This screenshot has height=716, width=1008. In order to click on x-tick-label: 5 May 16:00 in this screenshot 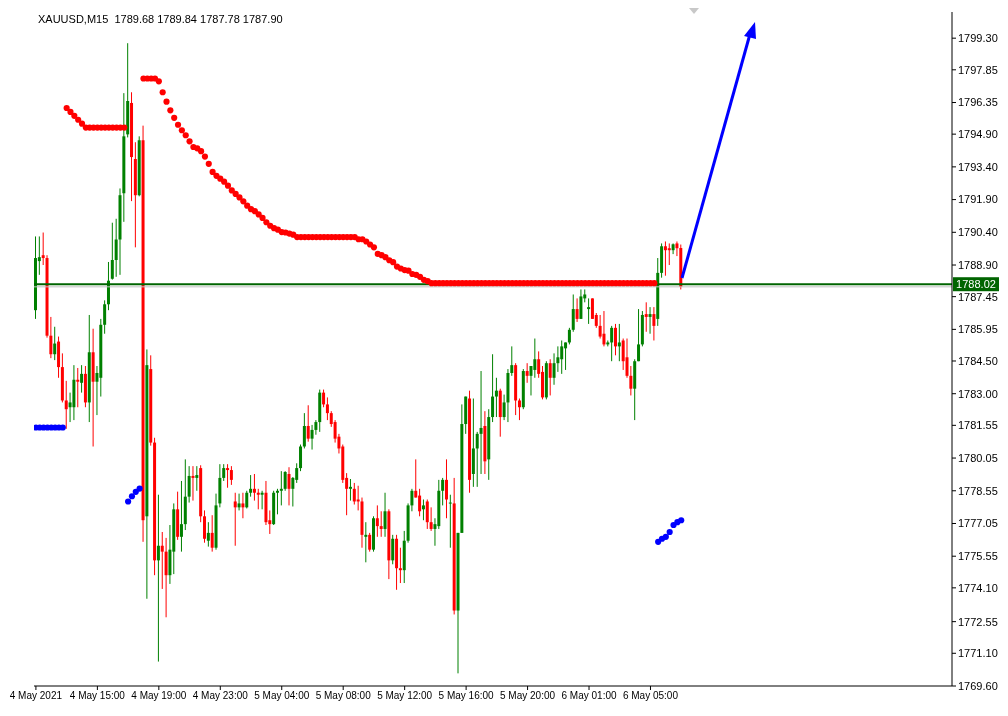, I will do `click(466, 696)`.